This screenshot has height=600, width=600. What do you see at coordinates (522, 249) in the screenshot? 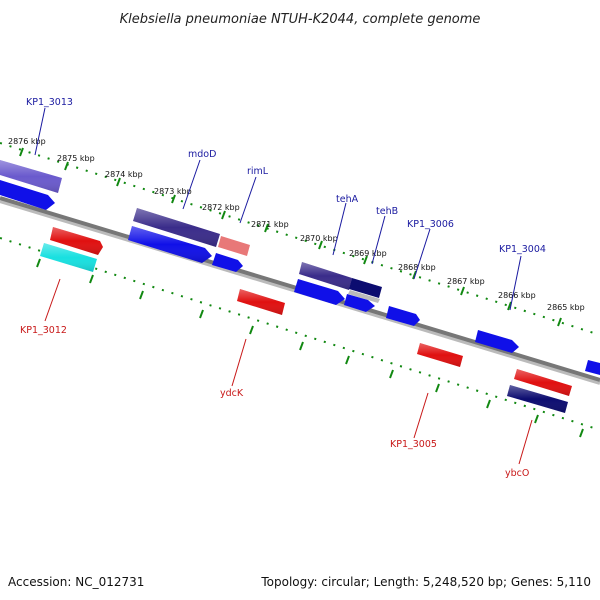
I see `gene-label-KP1_3004: KP1_3004` at bounding box center [522, 249].